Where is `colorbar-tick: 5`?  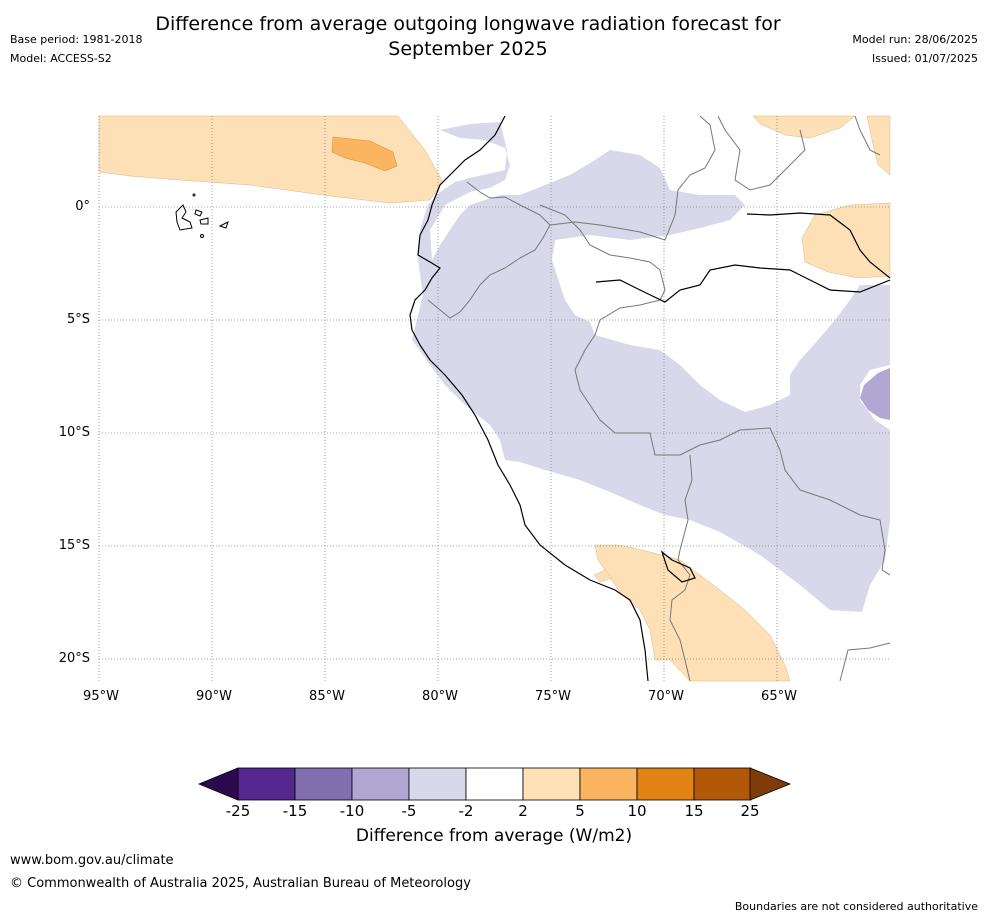
colorbar-tick: 5 is located at coordinates (580, 811).